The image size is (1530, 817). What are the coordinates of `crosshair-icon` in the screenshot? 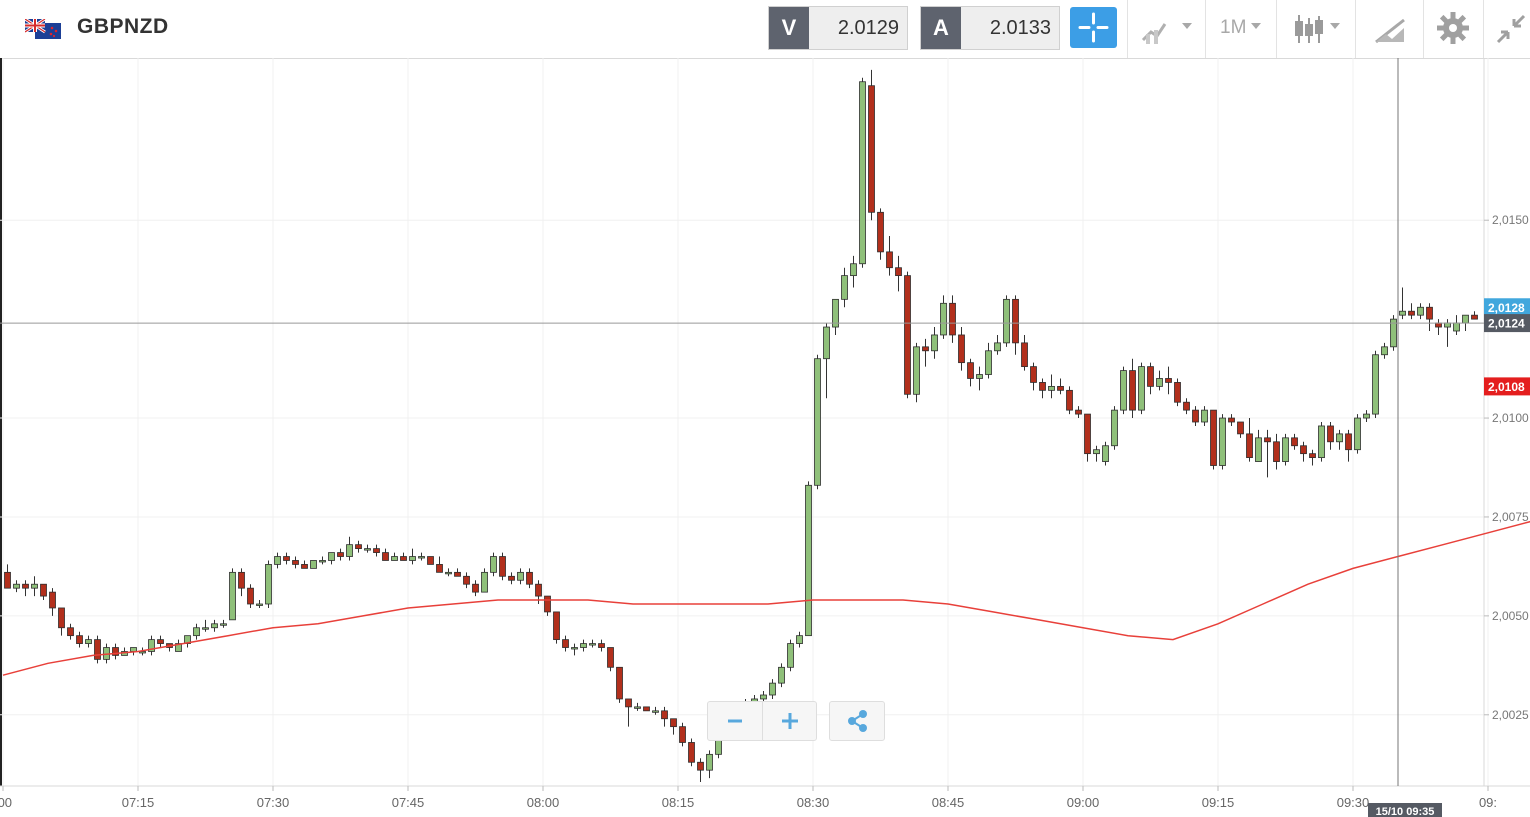 It's located at (1093, 27).